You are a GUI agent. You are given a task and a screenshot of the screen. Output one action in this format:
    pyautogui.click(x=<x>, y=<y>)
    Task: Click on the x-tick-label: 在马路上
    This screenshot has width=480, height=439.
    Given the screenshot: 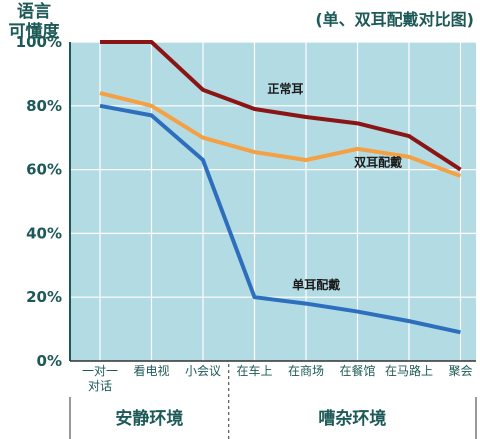 What is the action you would take?
    pyautogui.click(x=409, y=370)
    